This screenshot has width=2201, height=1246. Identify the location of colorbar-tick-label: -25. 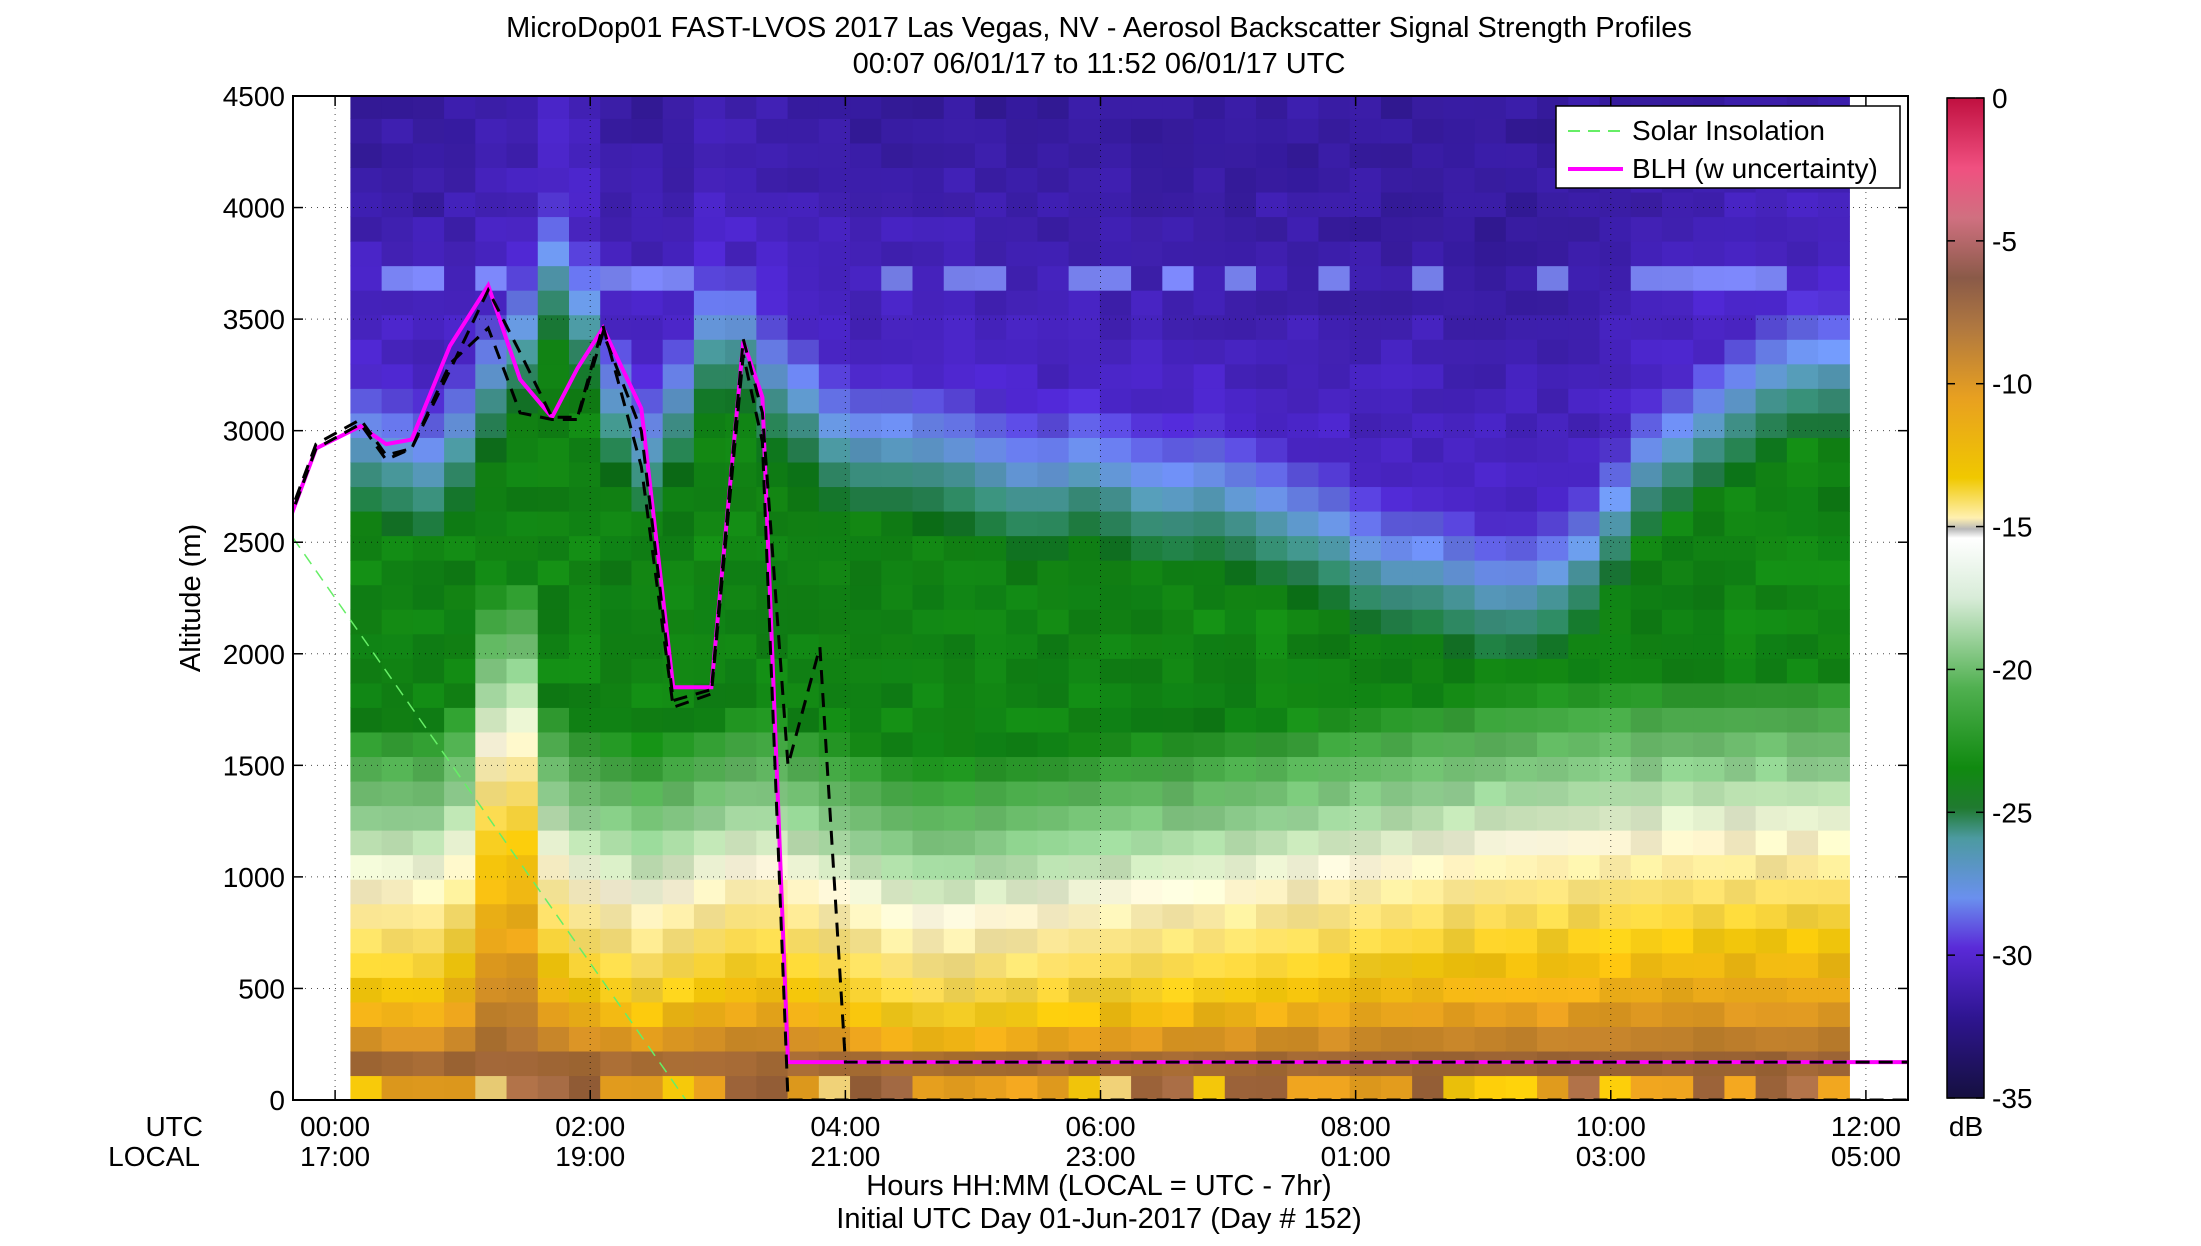
(2012, 812).